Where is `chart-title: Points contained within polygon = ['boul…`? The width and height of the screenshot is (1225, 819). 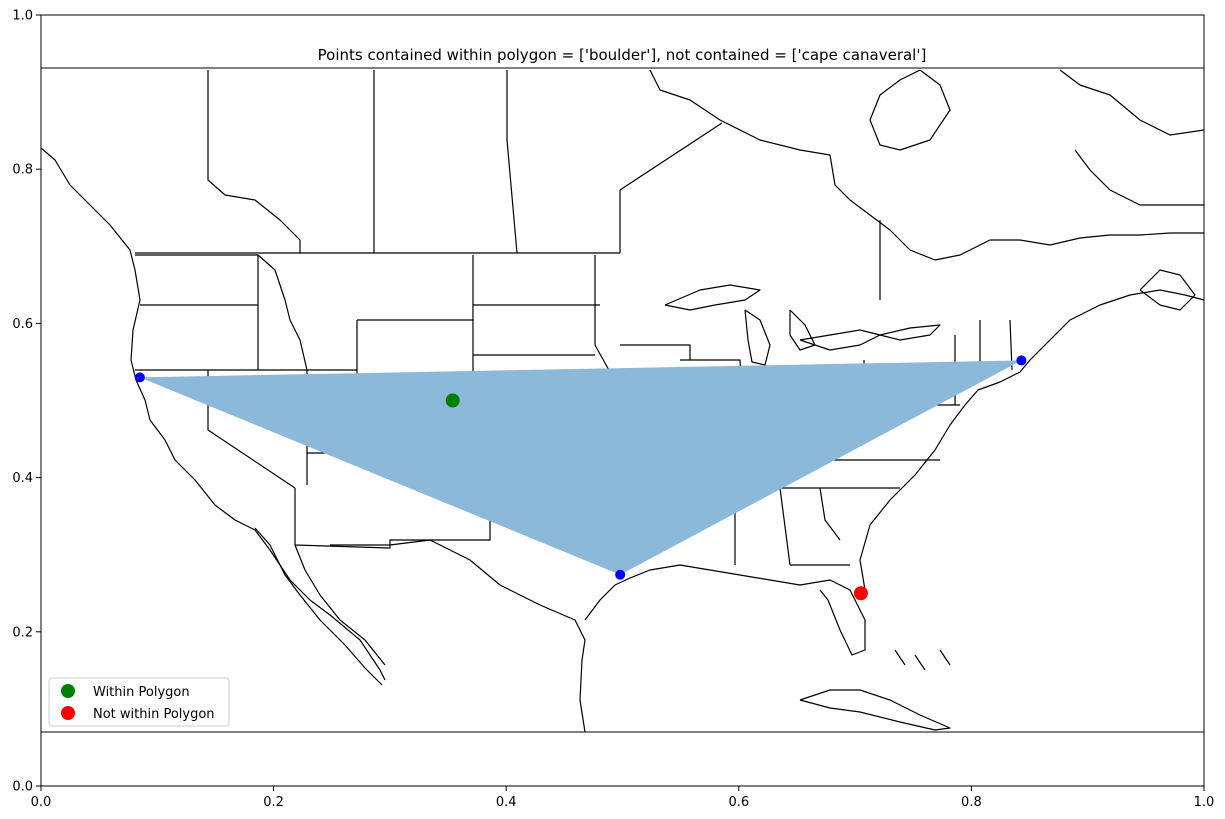 chart-title: Points contained within polygon = ['boul… is located at coordinates (622, 55).